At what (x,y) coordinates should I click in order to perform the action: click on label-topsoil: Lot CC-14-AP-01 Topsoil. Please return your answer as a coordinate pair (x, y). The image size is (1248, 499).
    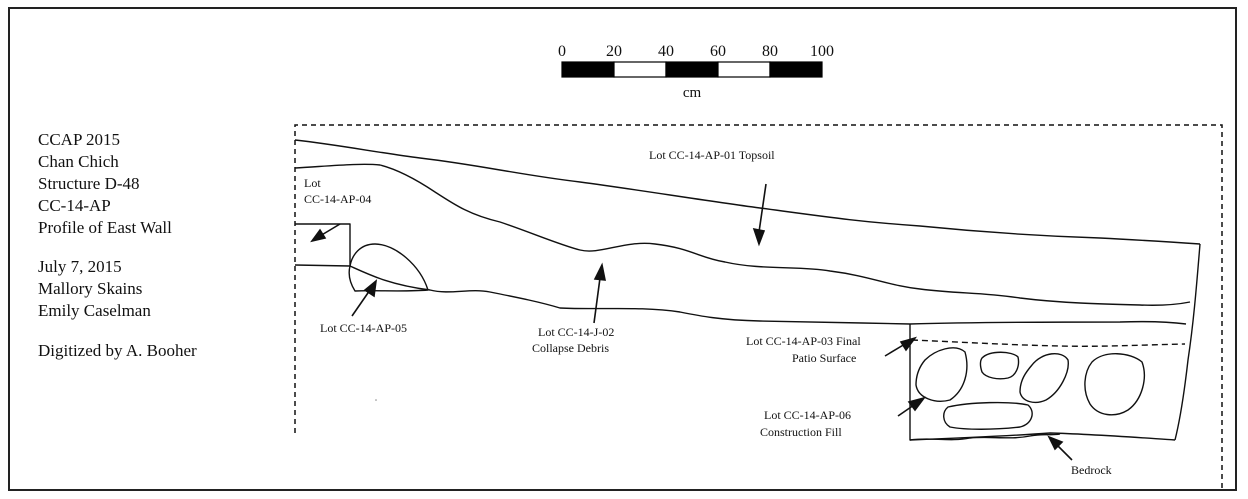
    Looking at the image, I should click on (712, 155).